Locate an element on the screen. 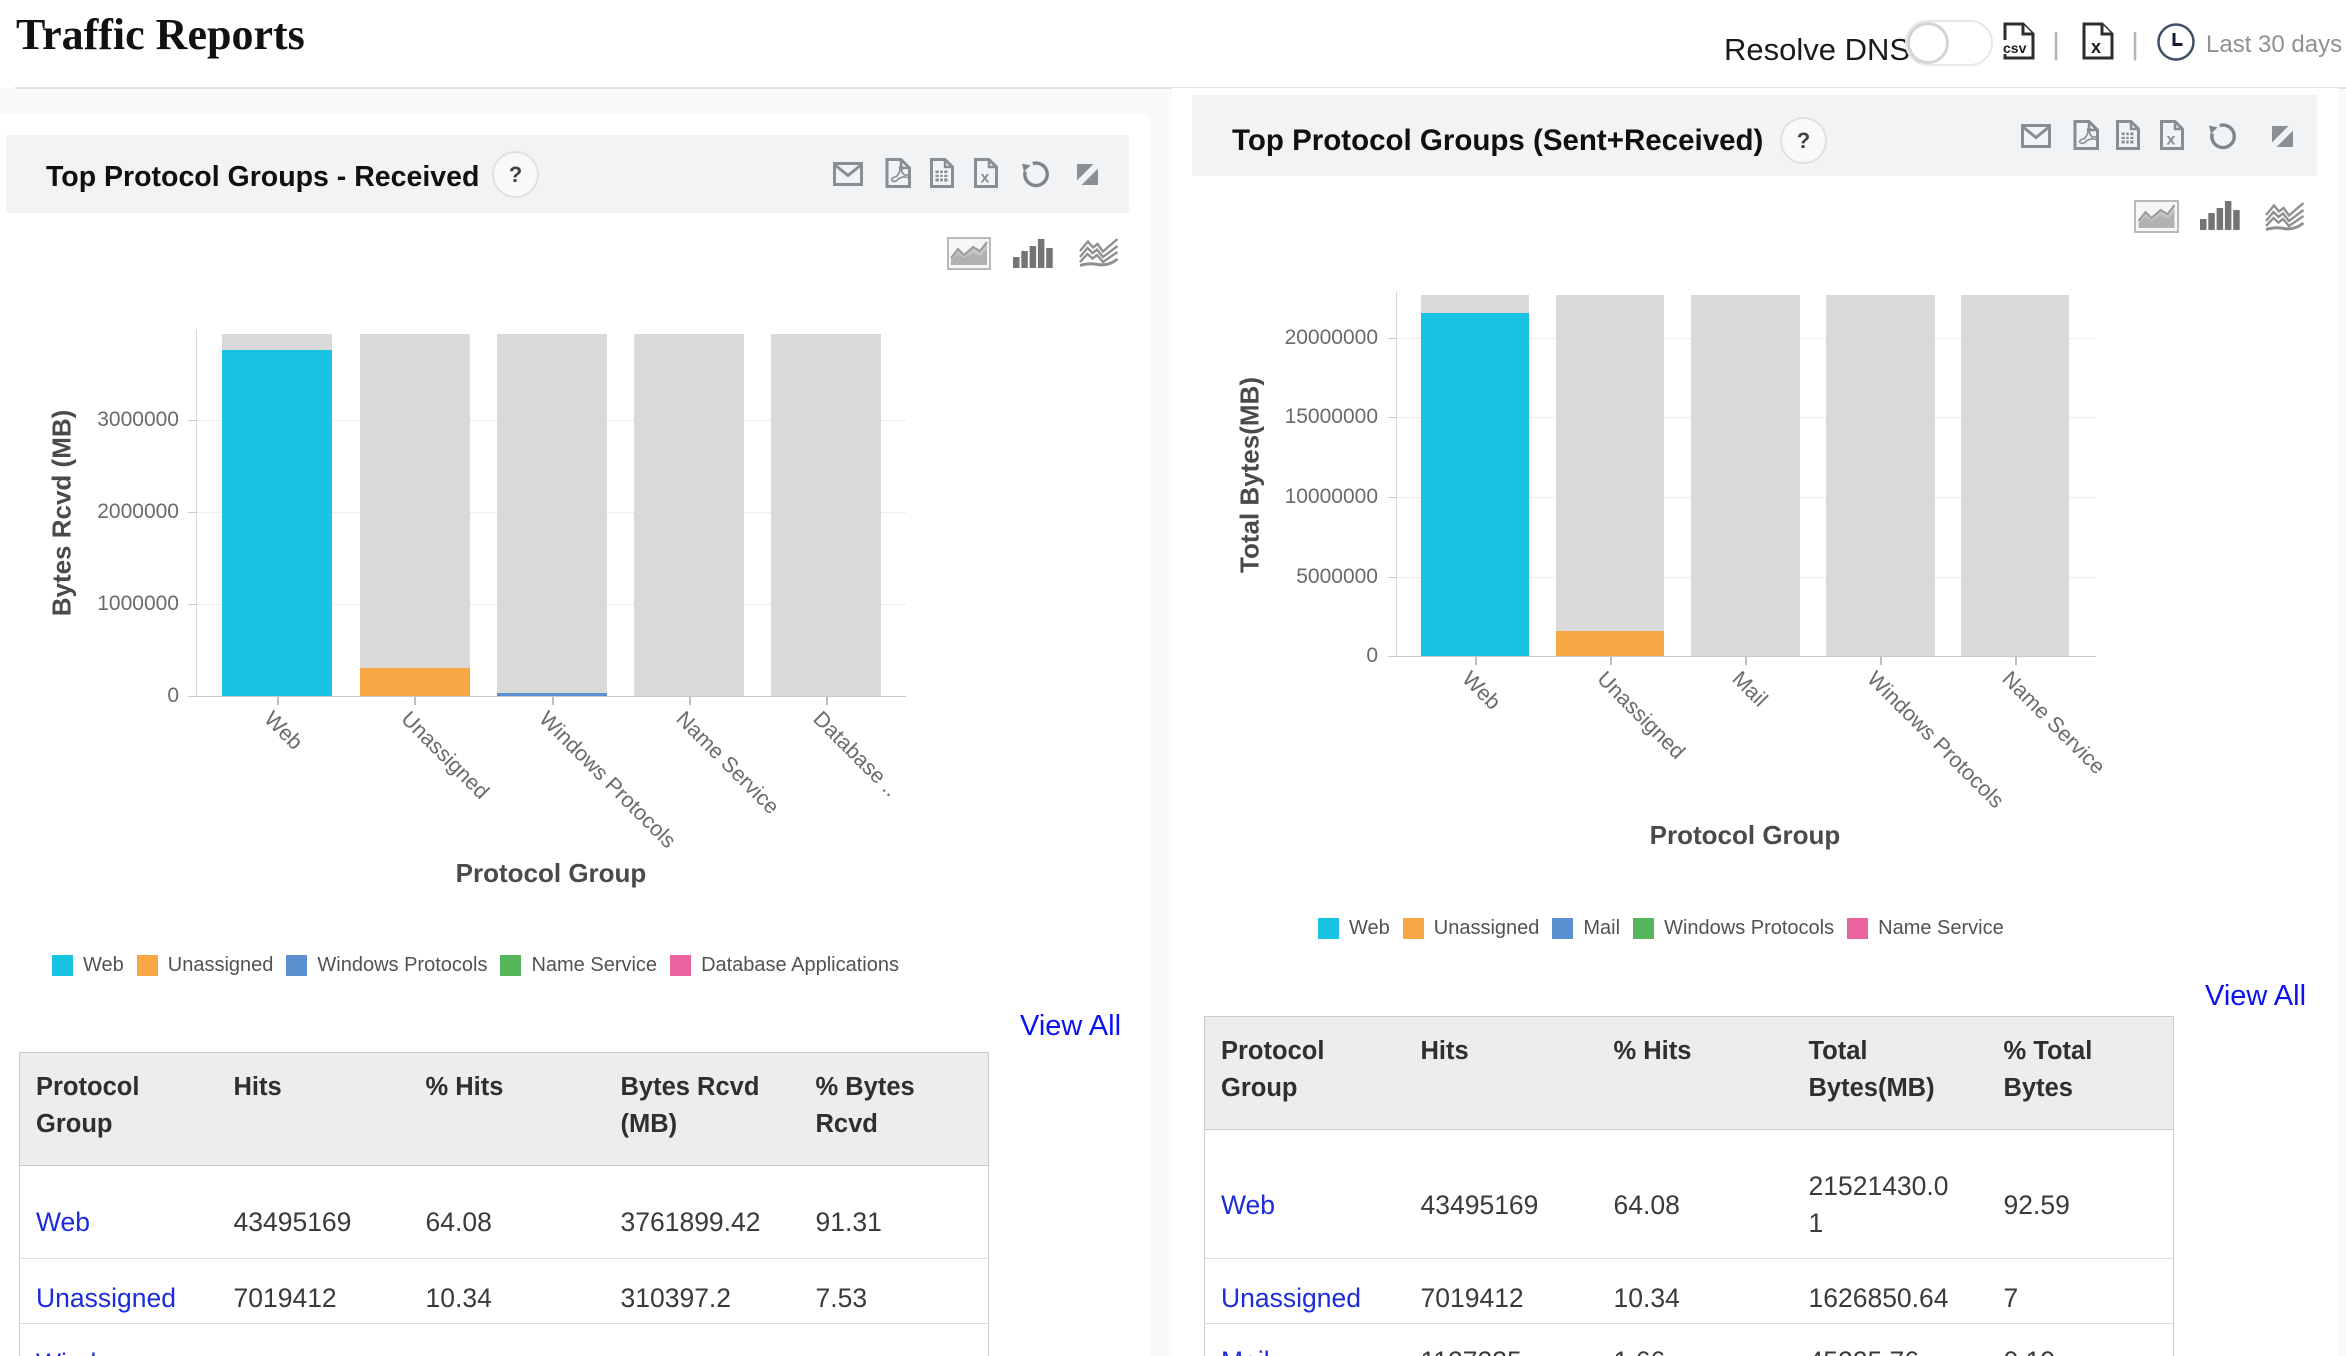 The height and width of the screenshot is (1356, 2346). svg-text: csv is located at coordinates (2015, 48).